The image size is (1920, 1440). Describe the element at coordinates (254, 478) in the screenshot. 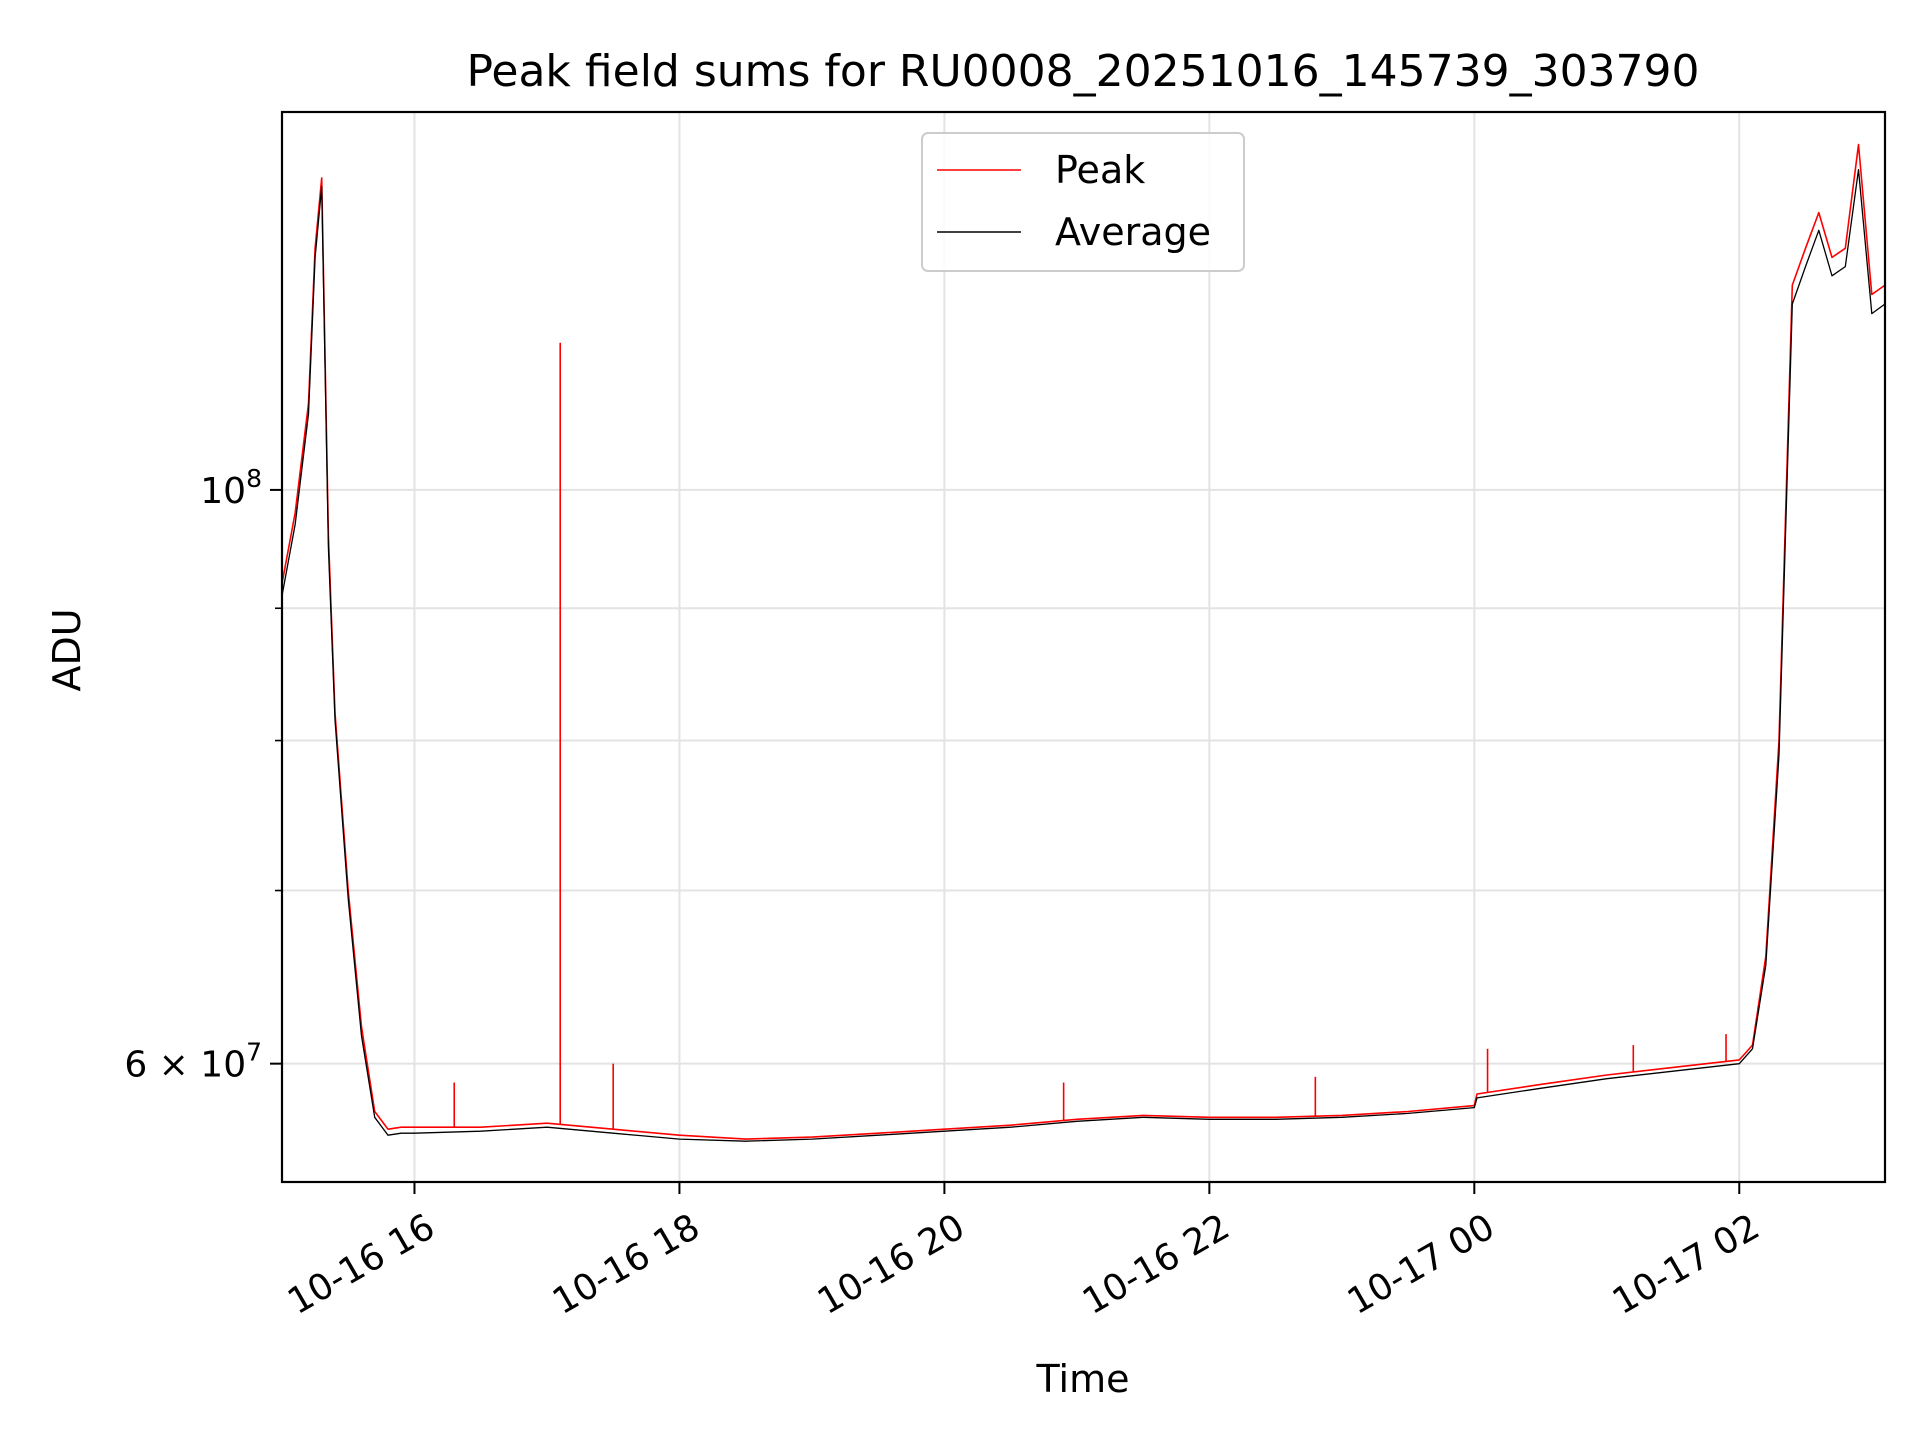

I see `y-tick-label-exponent: 8` at that location.